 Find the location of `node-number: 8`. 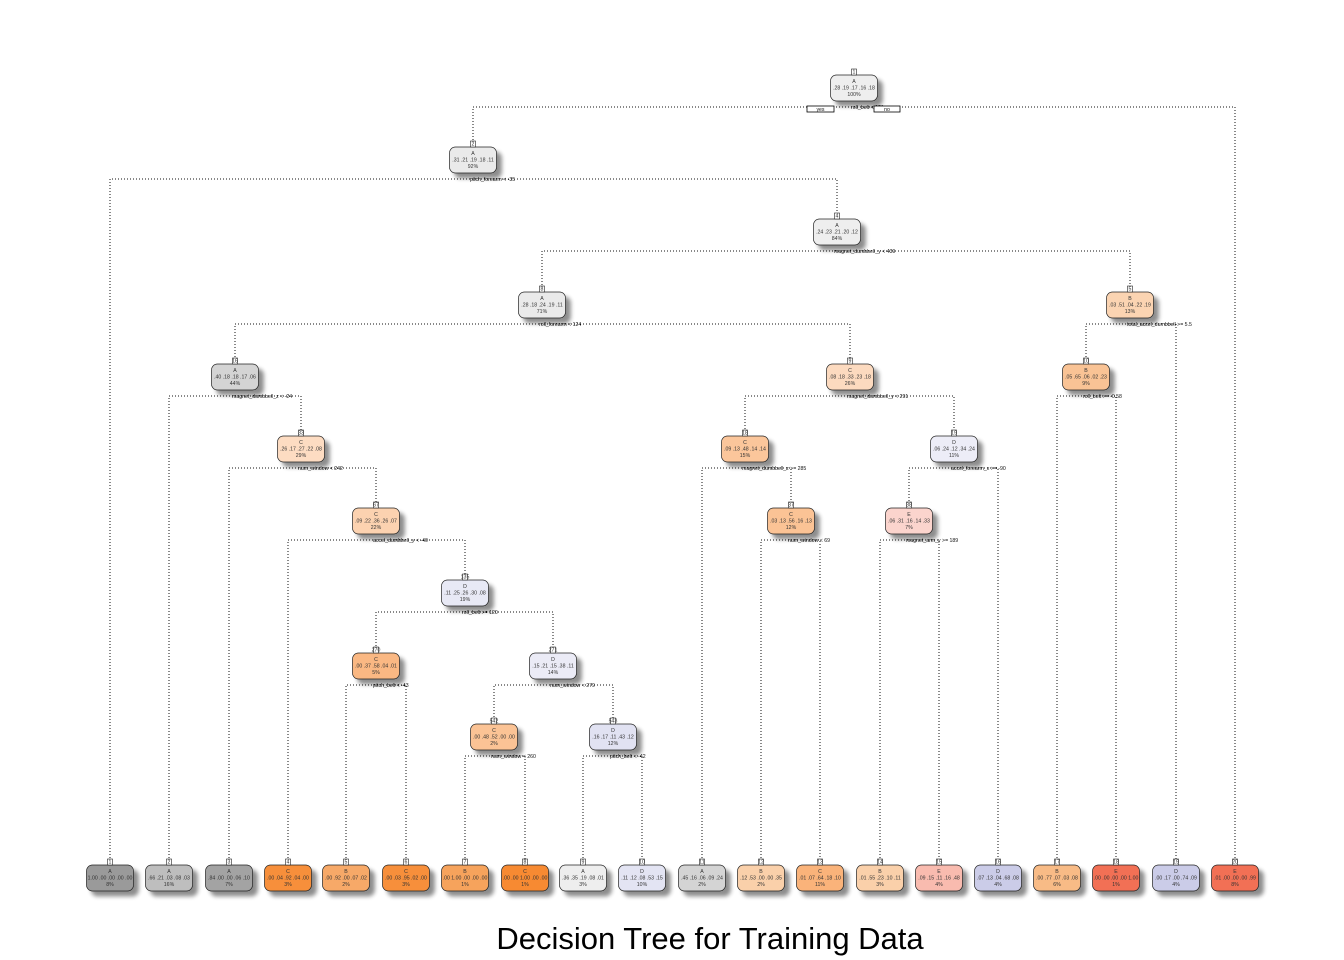

node-number: 8 is located at coordinates (525, 863).